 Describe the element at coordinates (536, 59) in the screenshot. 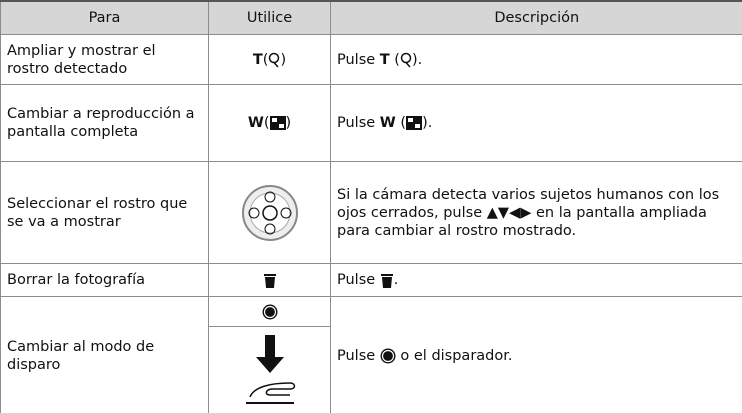

I see `desc-cell: Pulse T ().` at that location.